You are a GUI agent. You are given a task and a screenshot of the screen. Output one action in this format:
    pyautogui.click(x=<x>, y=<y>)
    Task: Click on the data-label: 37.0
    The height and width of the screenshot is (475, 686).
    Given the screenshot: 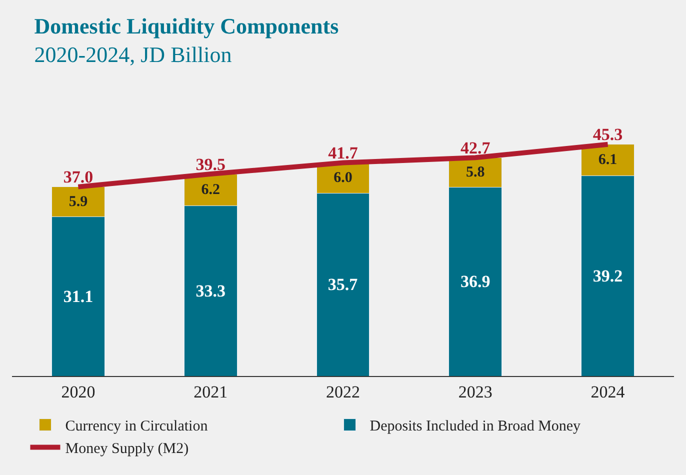 What is the action you would take?
    pyautogui.click(x=78, y=177)
    